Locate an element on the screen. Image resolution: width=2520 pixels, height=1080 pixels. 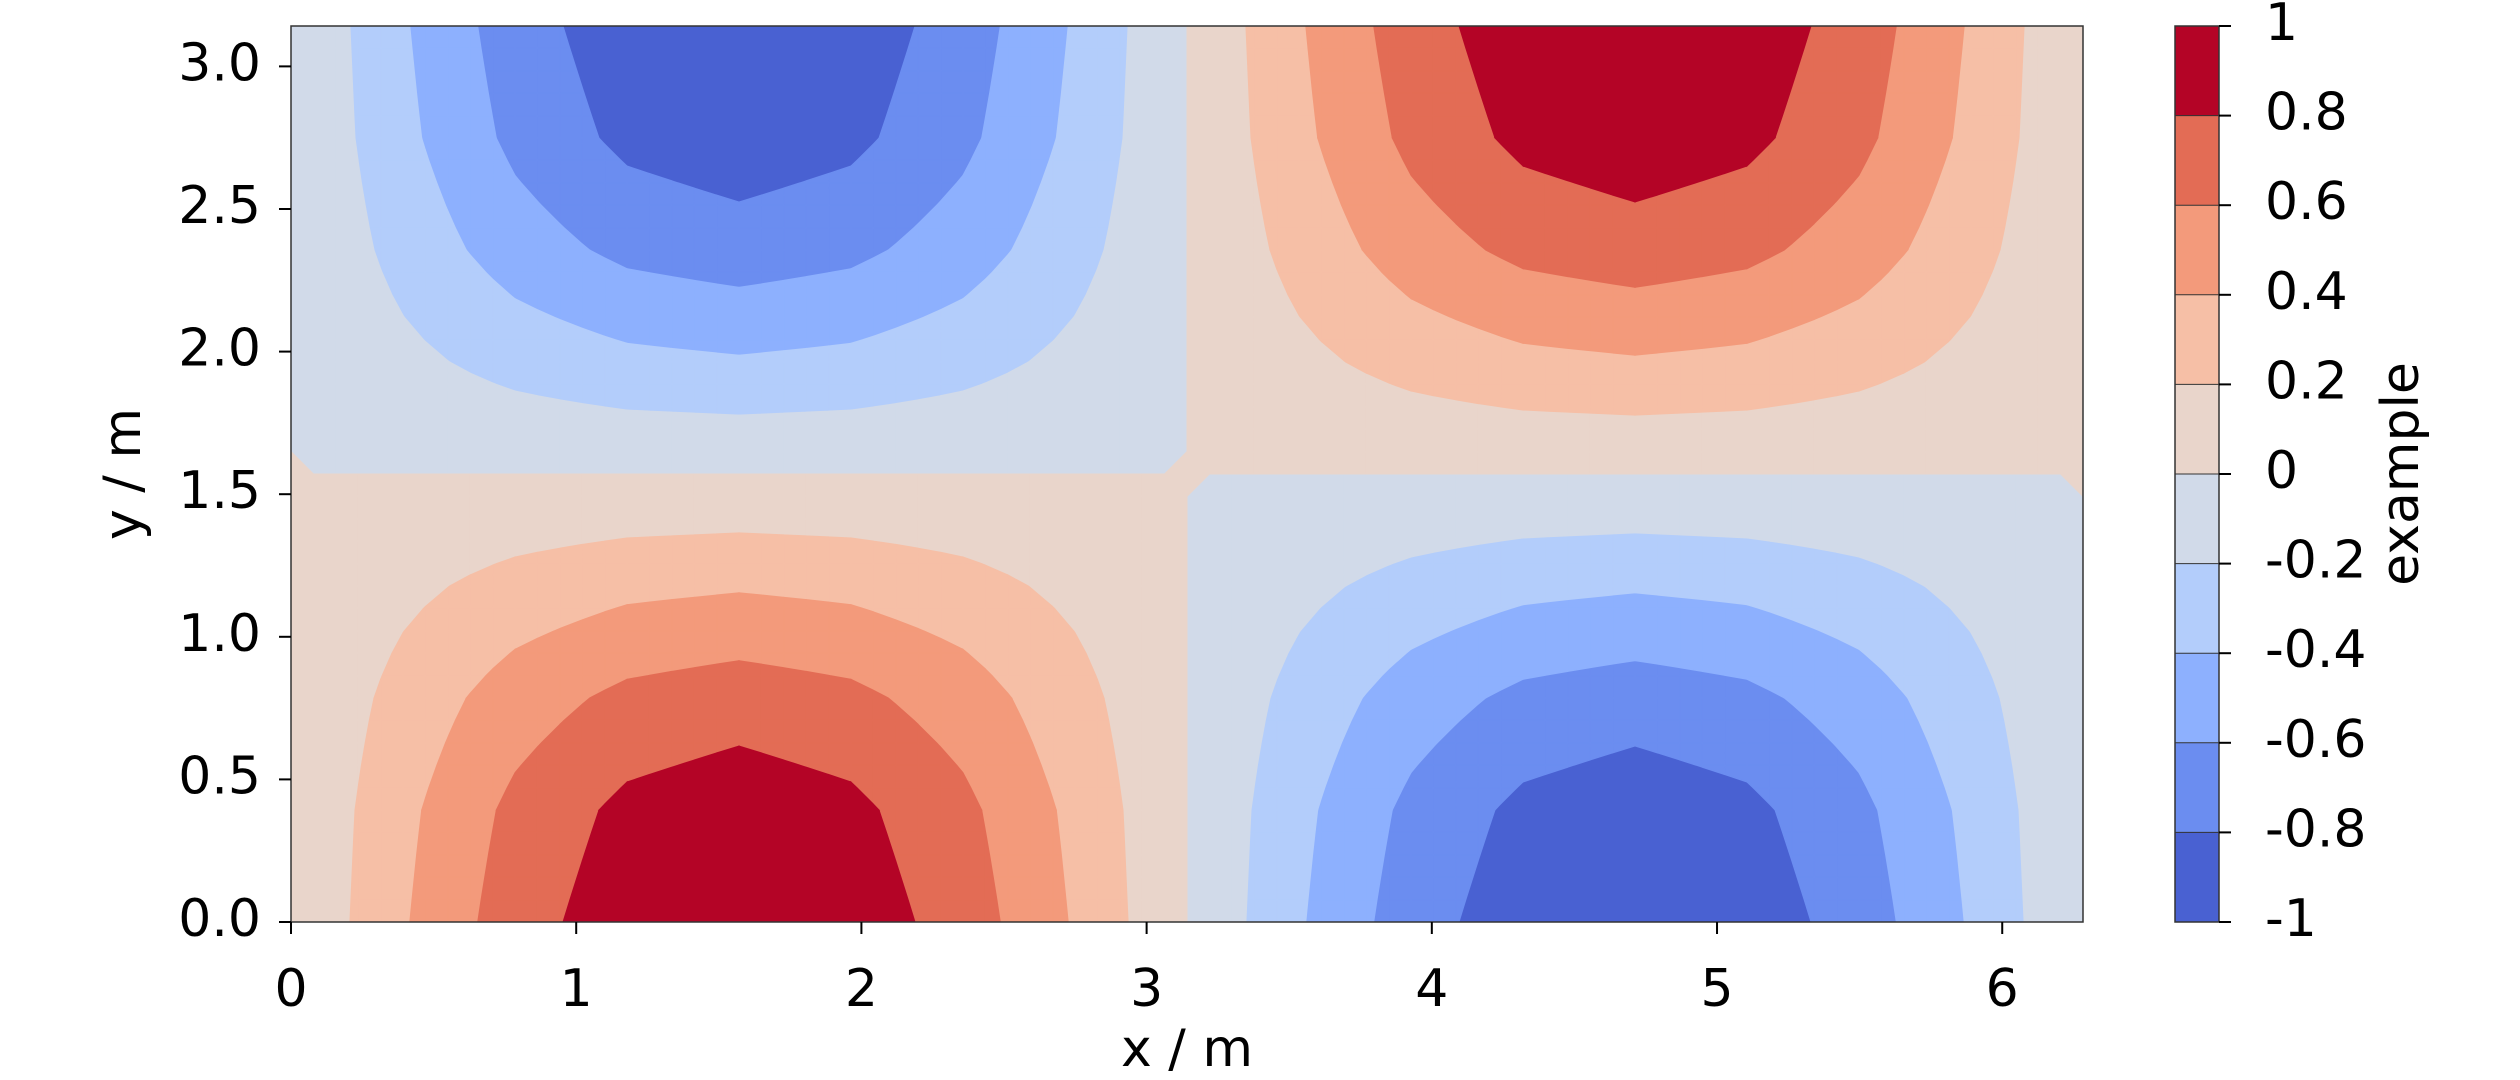
colorbar-tick-label: 0.6 is located at coordinates (2306, 202).